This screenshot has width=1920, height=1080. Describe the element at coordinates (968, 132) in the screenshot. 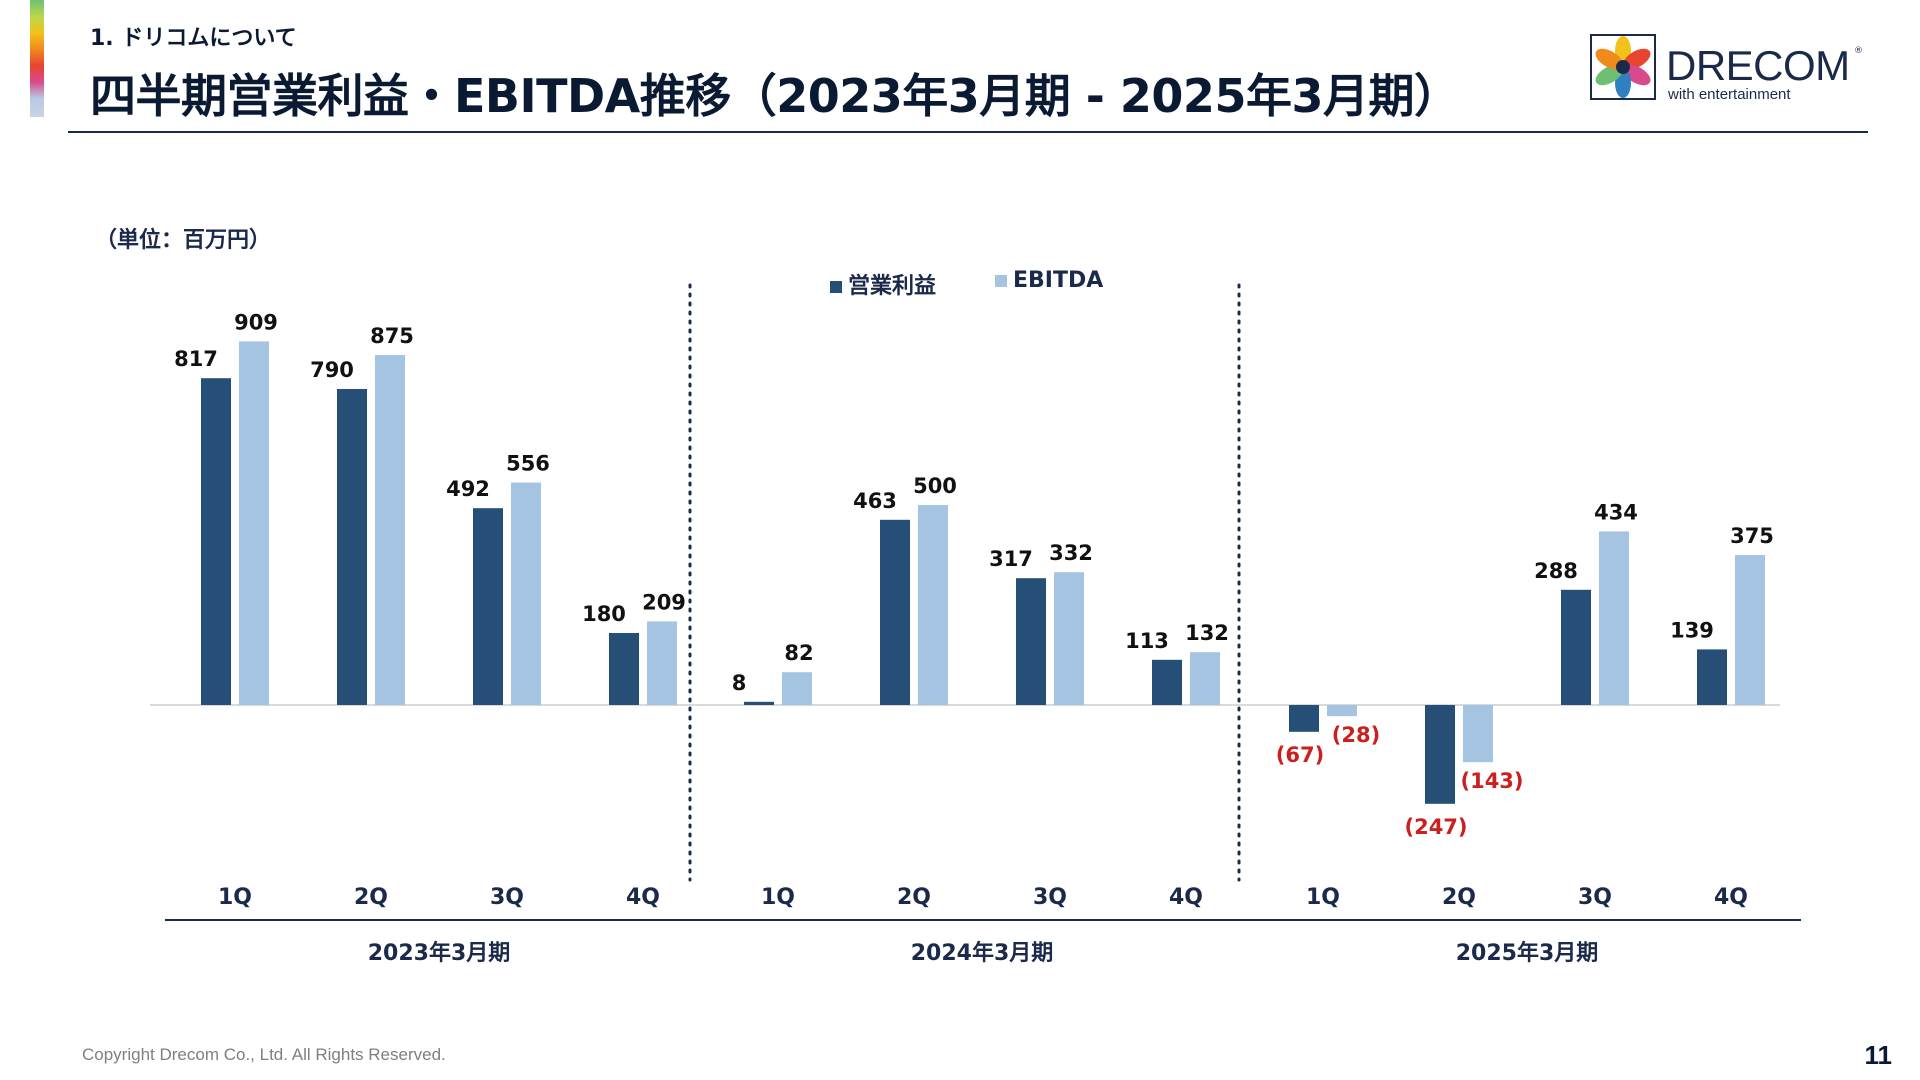

I see `title-divider` at that location.